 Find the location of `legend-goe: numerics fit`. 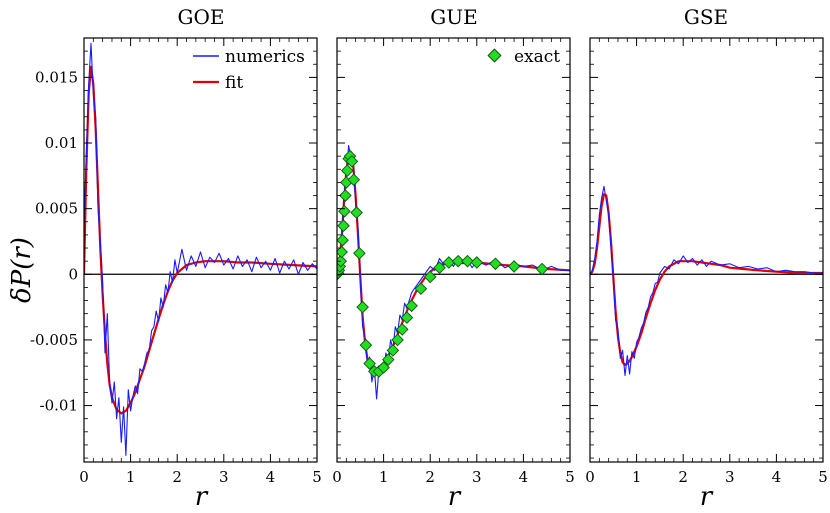

legend-goe: numerics fit is located at coordinates (249, 70).